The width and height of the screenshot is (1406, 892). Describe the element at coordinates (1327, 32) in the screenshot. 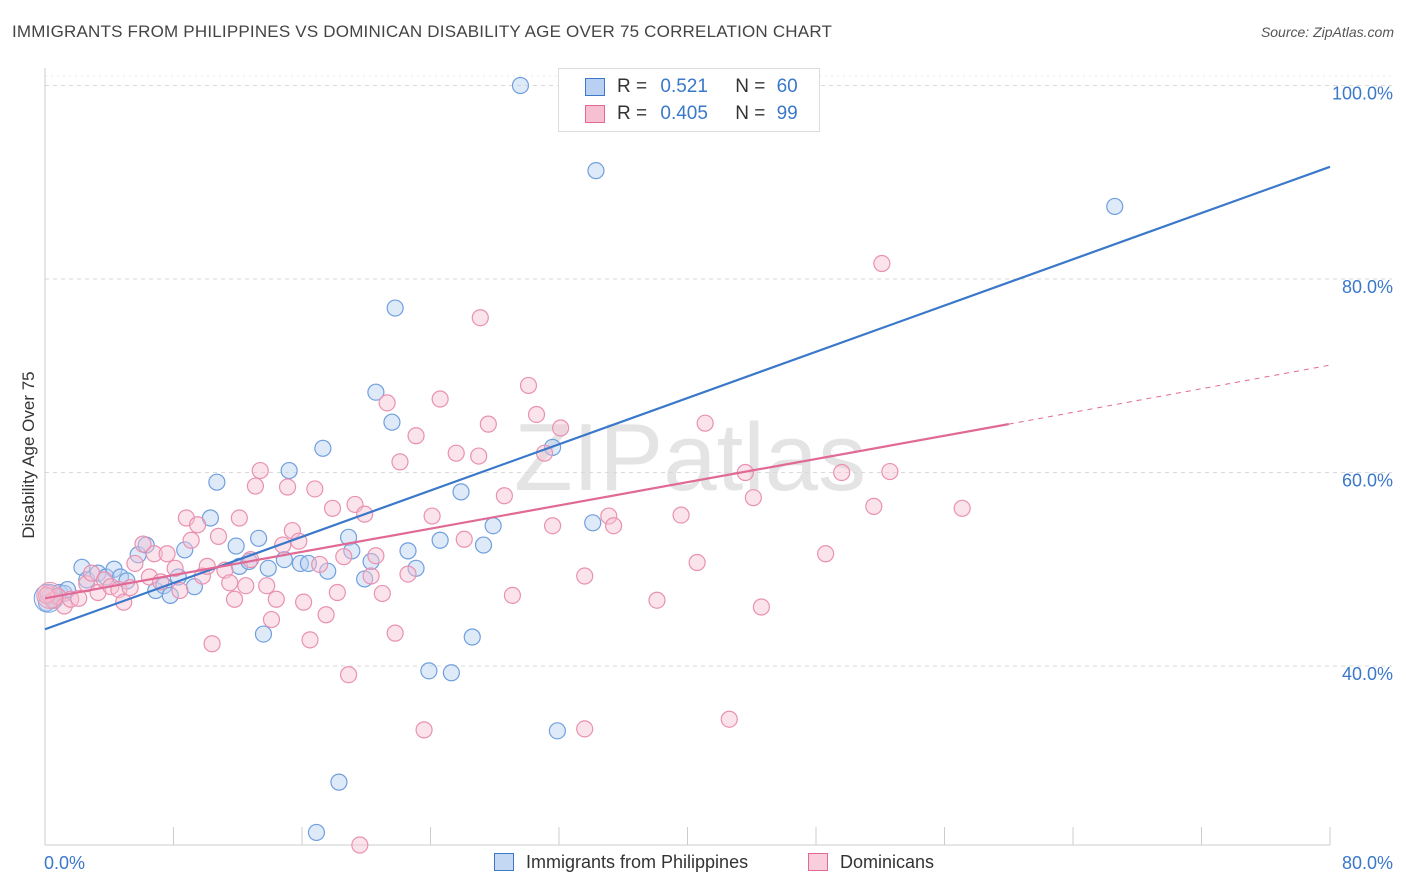

I see `source-label: Source: ZipAtlas.com` at that location.